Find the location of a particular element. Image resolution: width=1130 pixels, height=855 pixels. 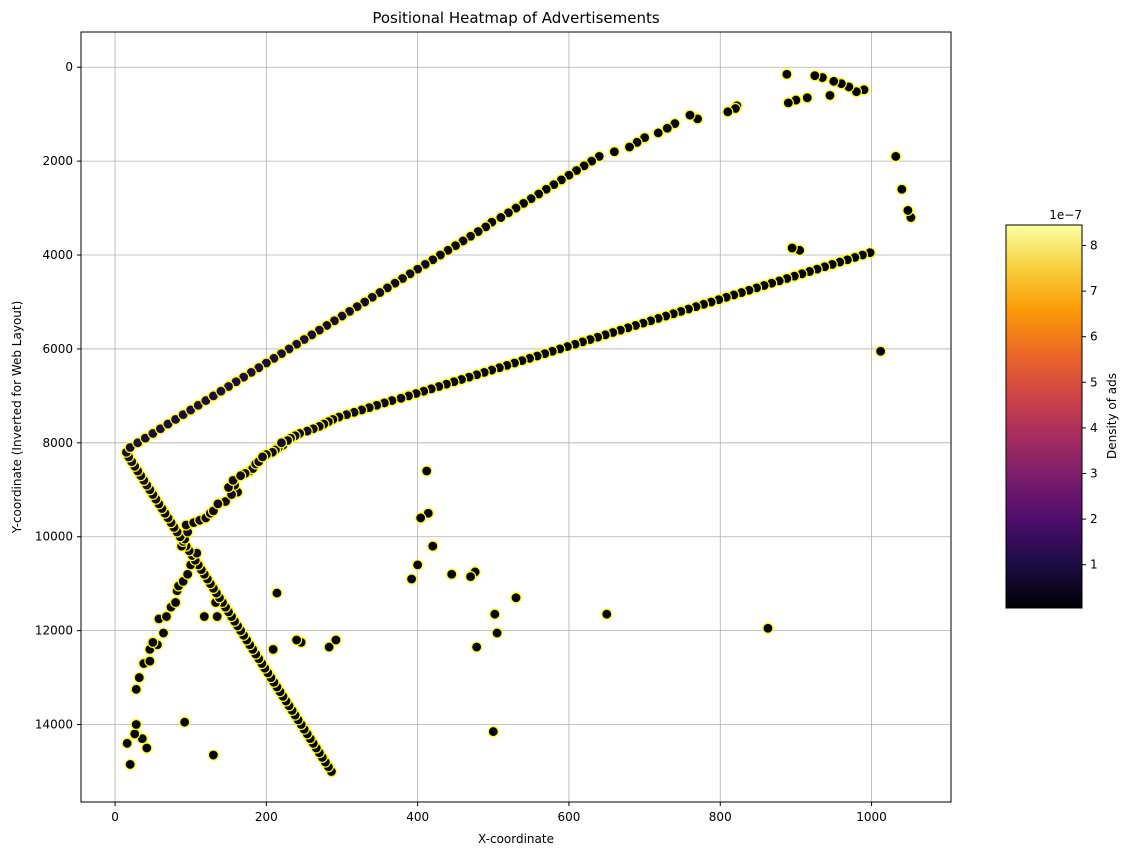

colorbar: 1e−7 Density of ads 1 2 3 4 5 6 7 8 is located at coordinates (1062, 408).